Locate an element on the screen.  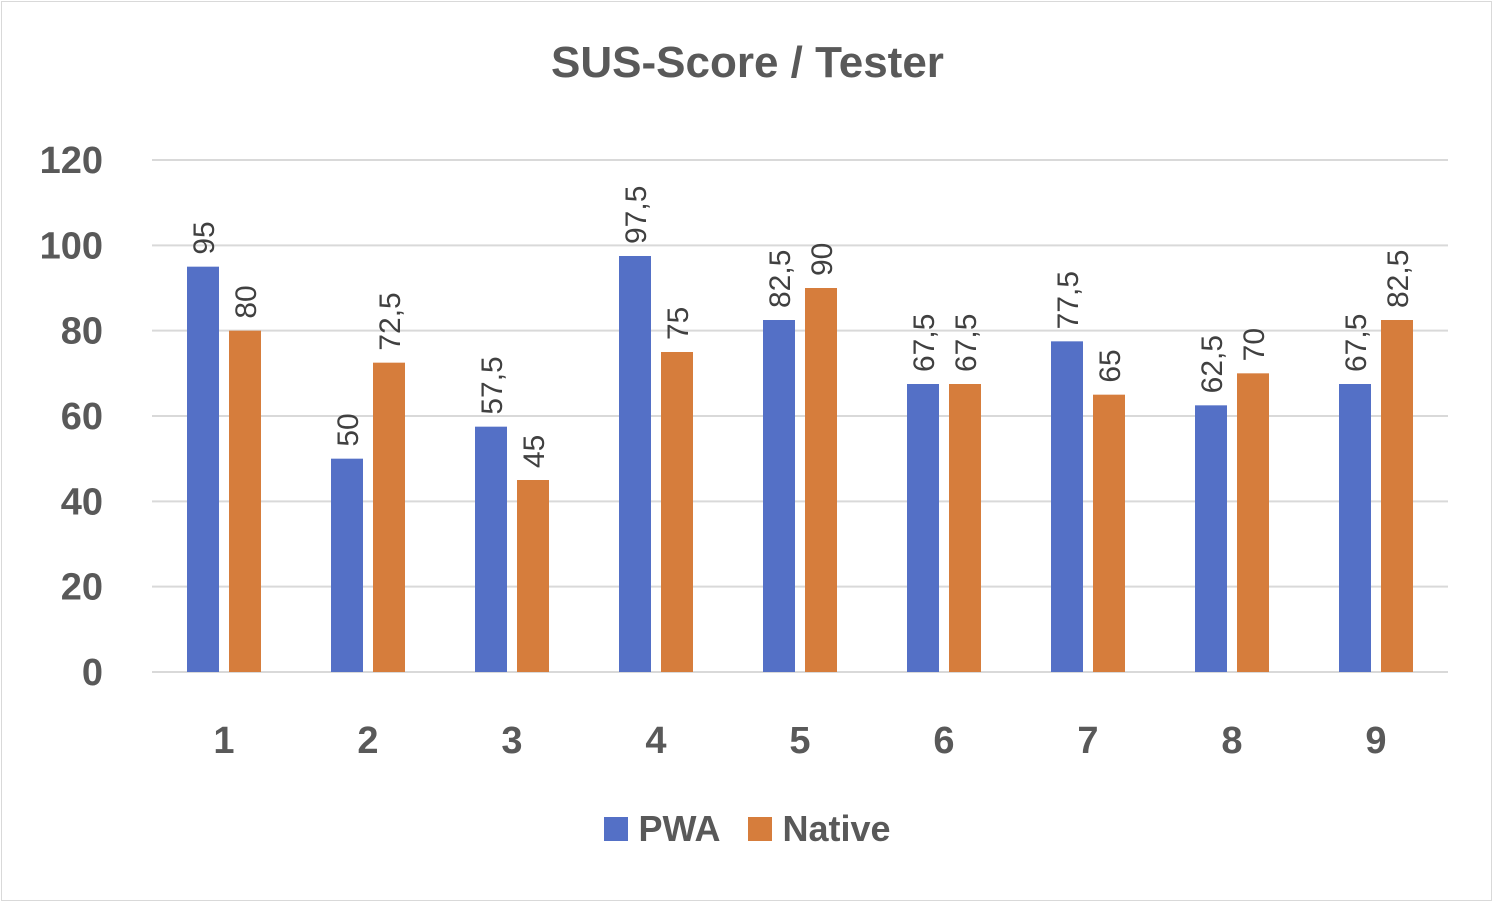
x-tick-label: 5 is located at coordinates (799, 741).